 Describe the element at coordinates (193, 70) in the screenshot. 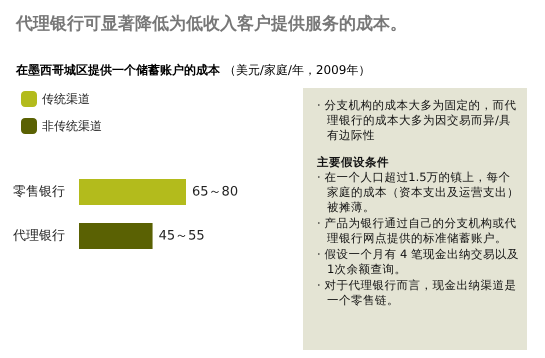

I see `chart-subtitle: 在墨西哥城区提供一个储蓄账户的成本（美元/家庭/年，2009年）` at that location.